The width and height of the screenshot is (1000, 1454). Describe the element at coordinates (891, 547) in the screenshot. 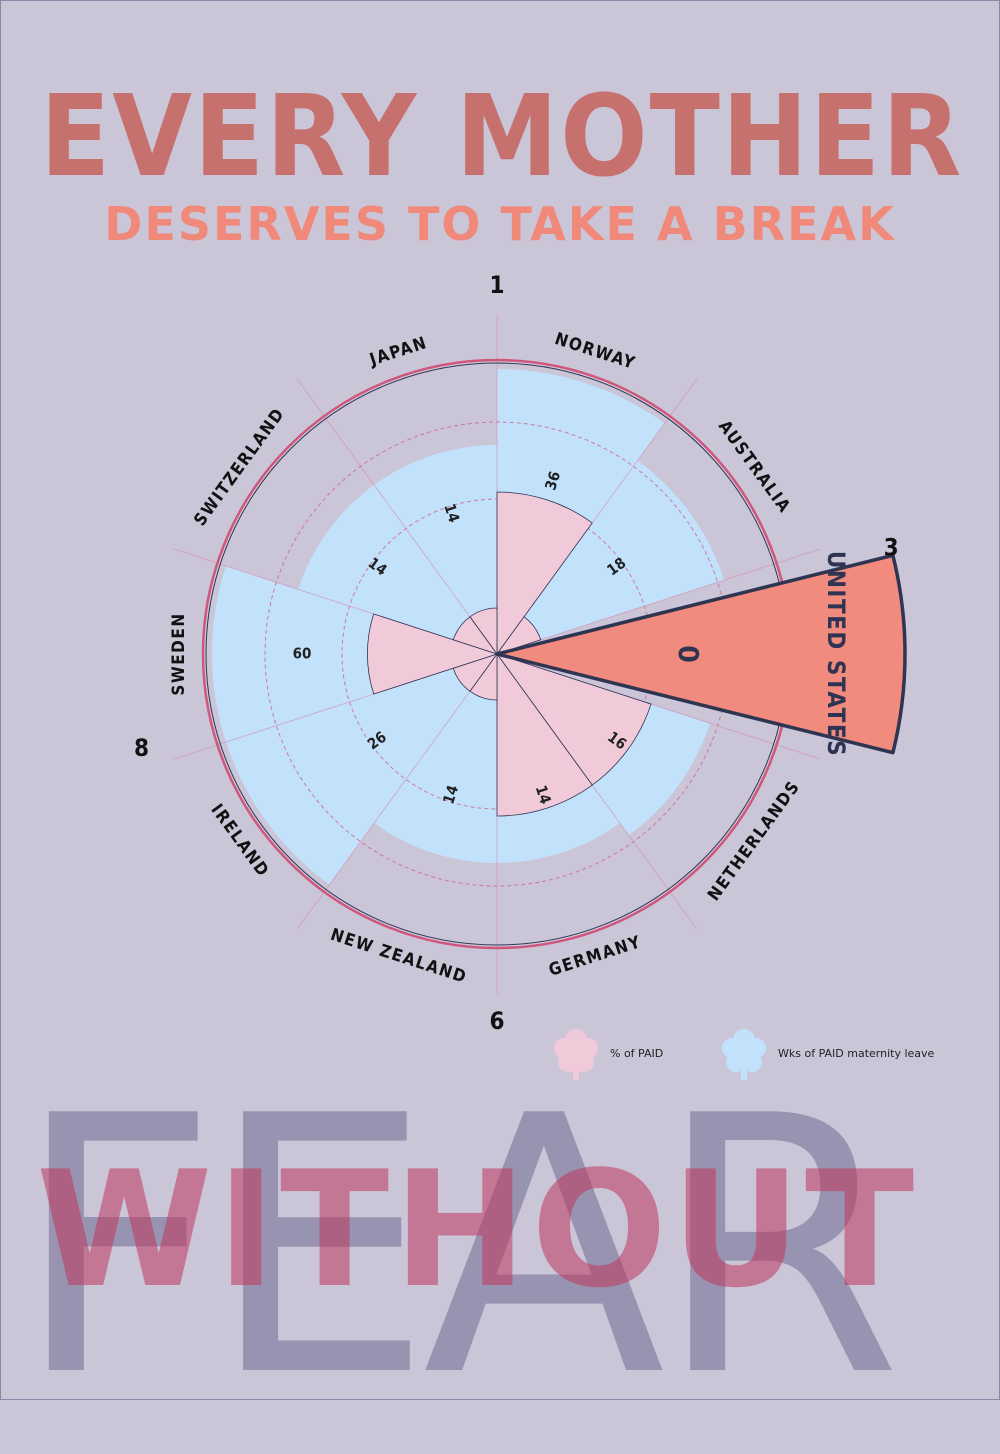

I see `ring-number-label: 3` at that location.